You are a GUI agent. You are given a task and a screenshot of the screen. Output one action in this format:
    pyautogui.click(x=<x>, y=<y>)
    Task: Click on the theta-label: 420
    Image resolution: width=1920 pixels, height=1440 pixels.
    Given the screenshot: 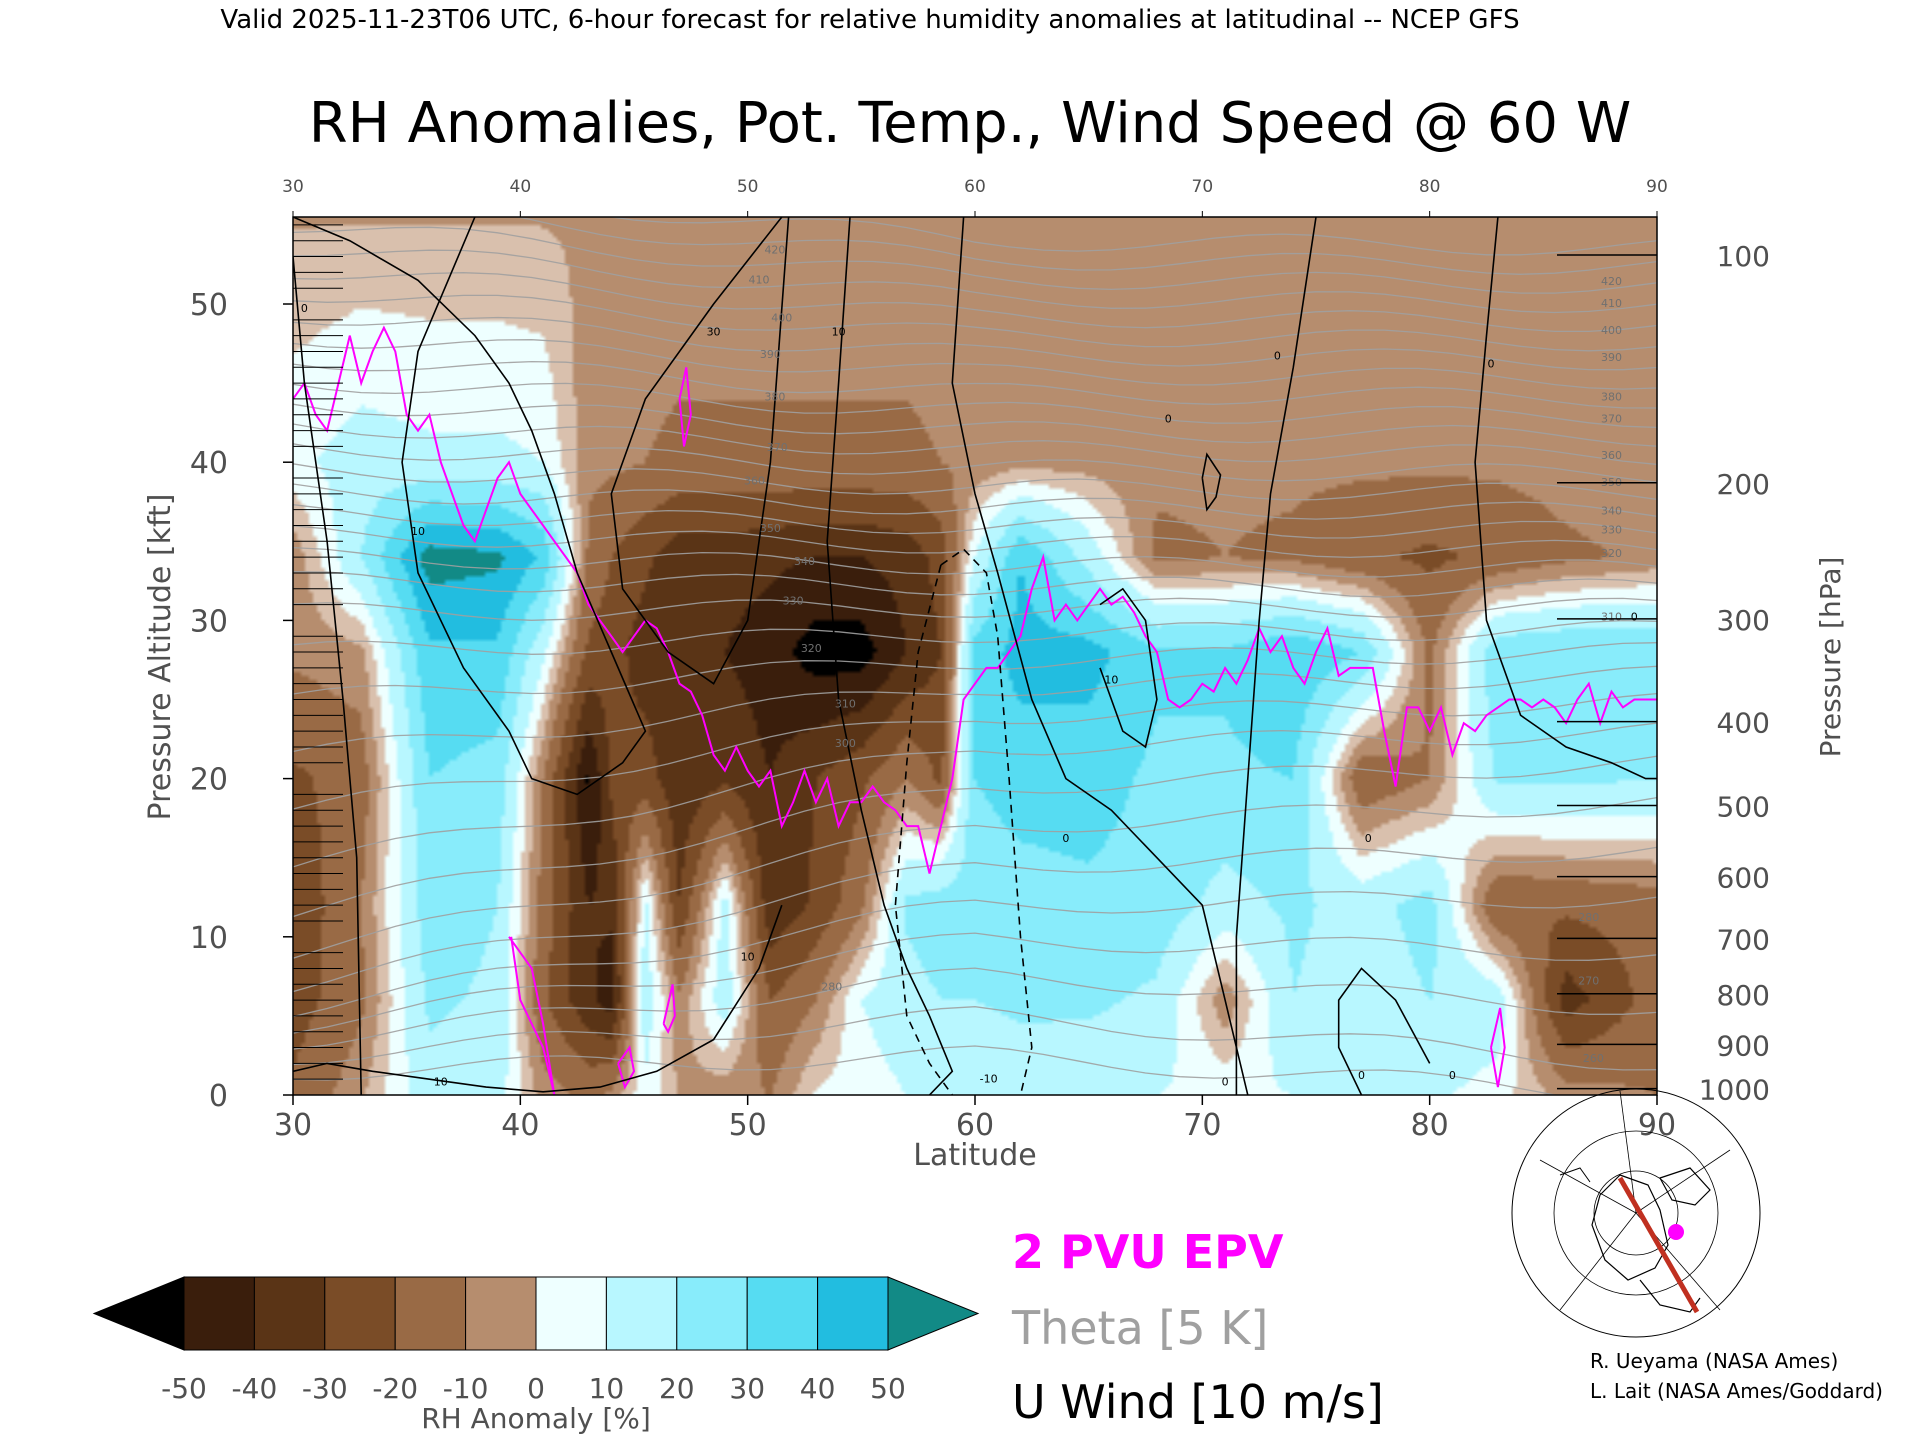 What is the action you would take?
    pyautogui.click(x=774, y=249)
    